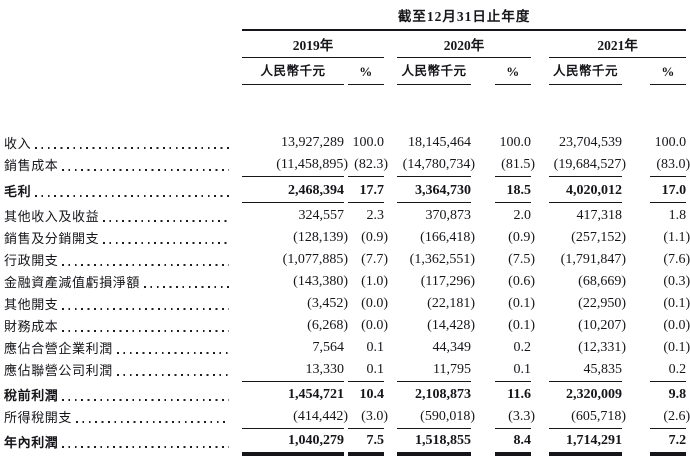  What do you see at coordinates (315, 259) in the screenshot?
I see `cell-value: (1,077,885)` at bounding box center [315, 259].